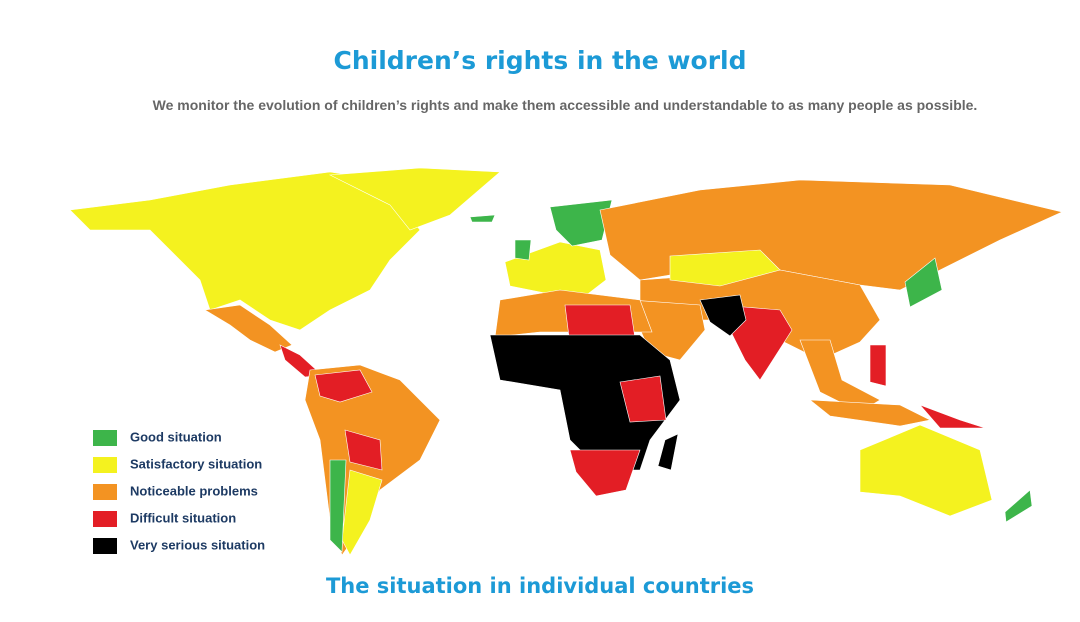 Image resolution: width=1080 pixels, height=622 pixels. What do you see at coordinates (176, 436) in the screenshot?
I see `legend-label: Good situation` at bounding box center [176, 436].